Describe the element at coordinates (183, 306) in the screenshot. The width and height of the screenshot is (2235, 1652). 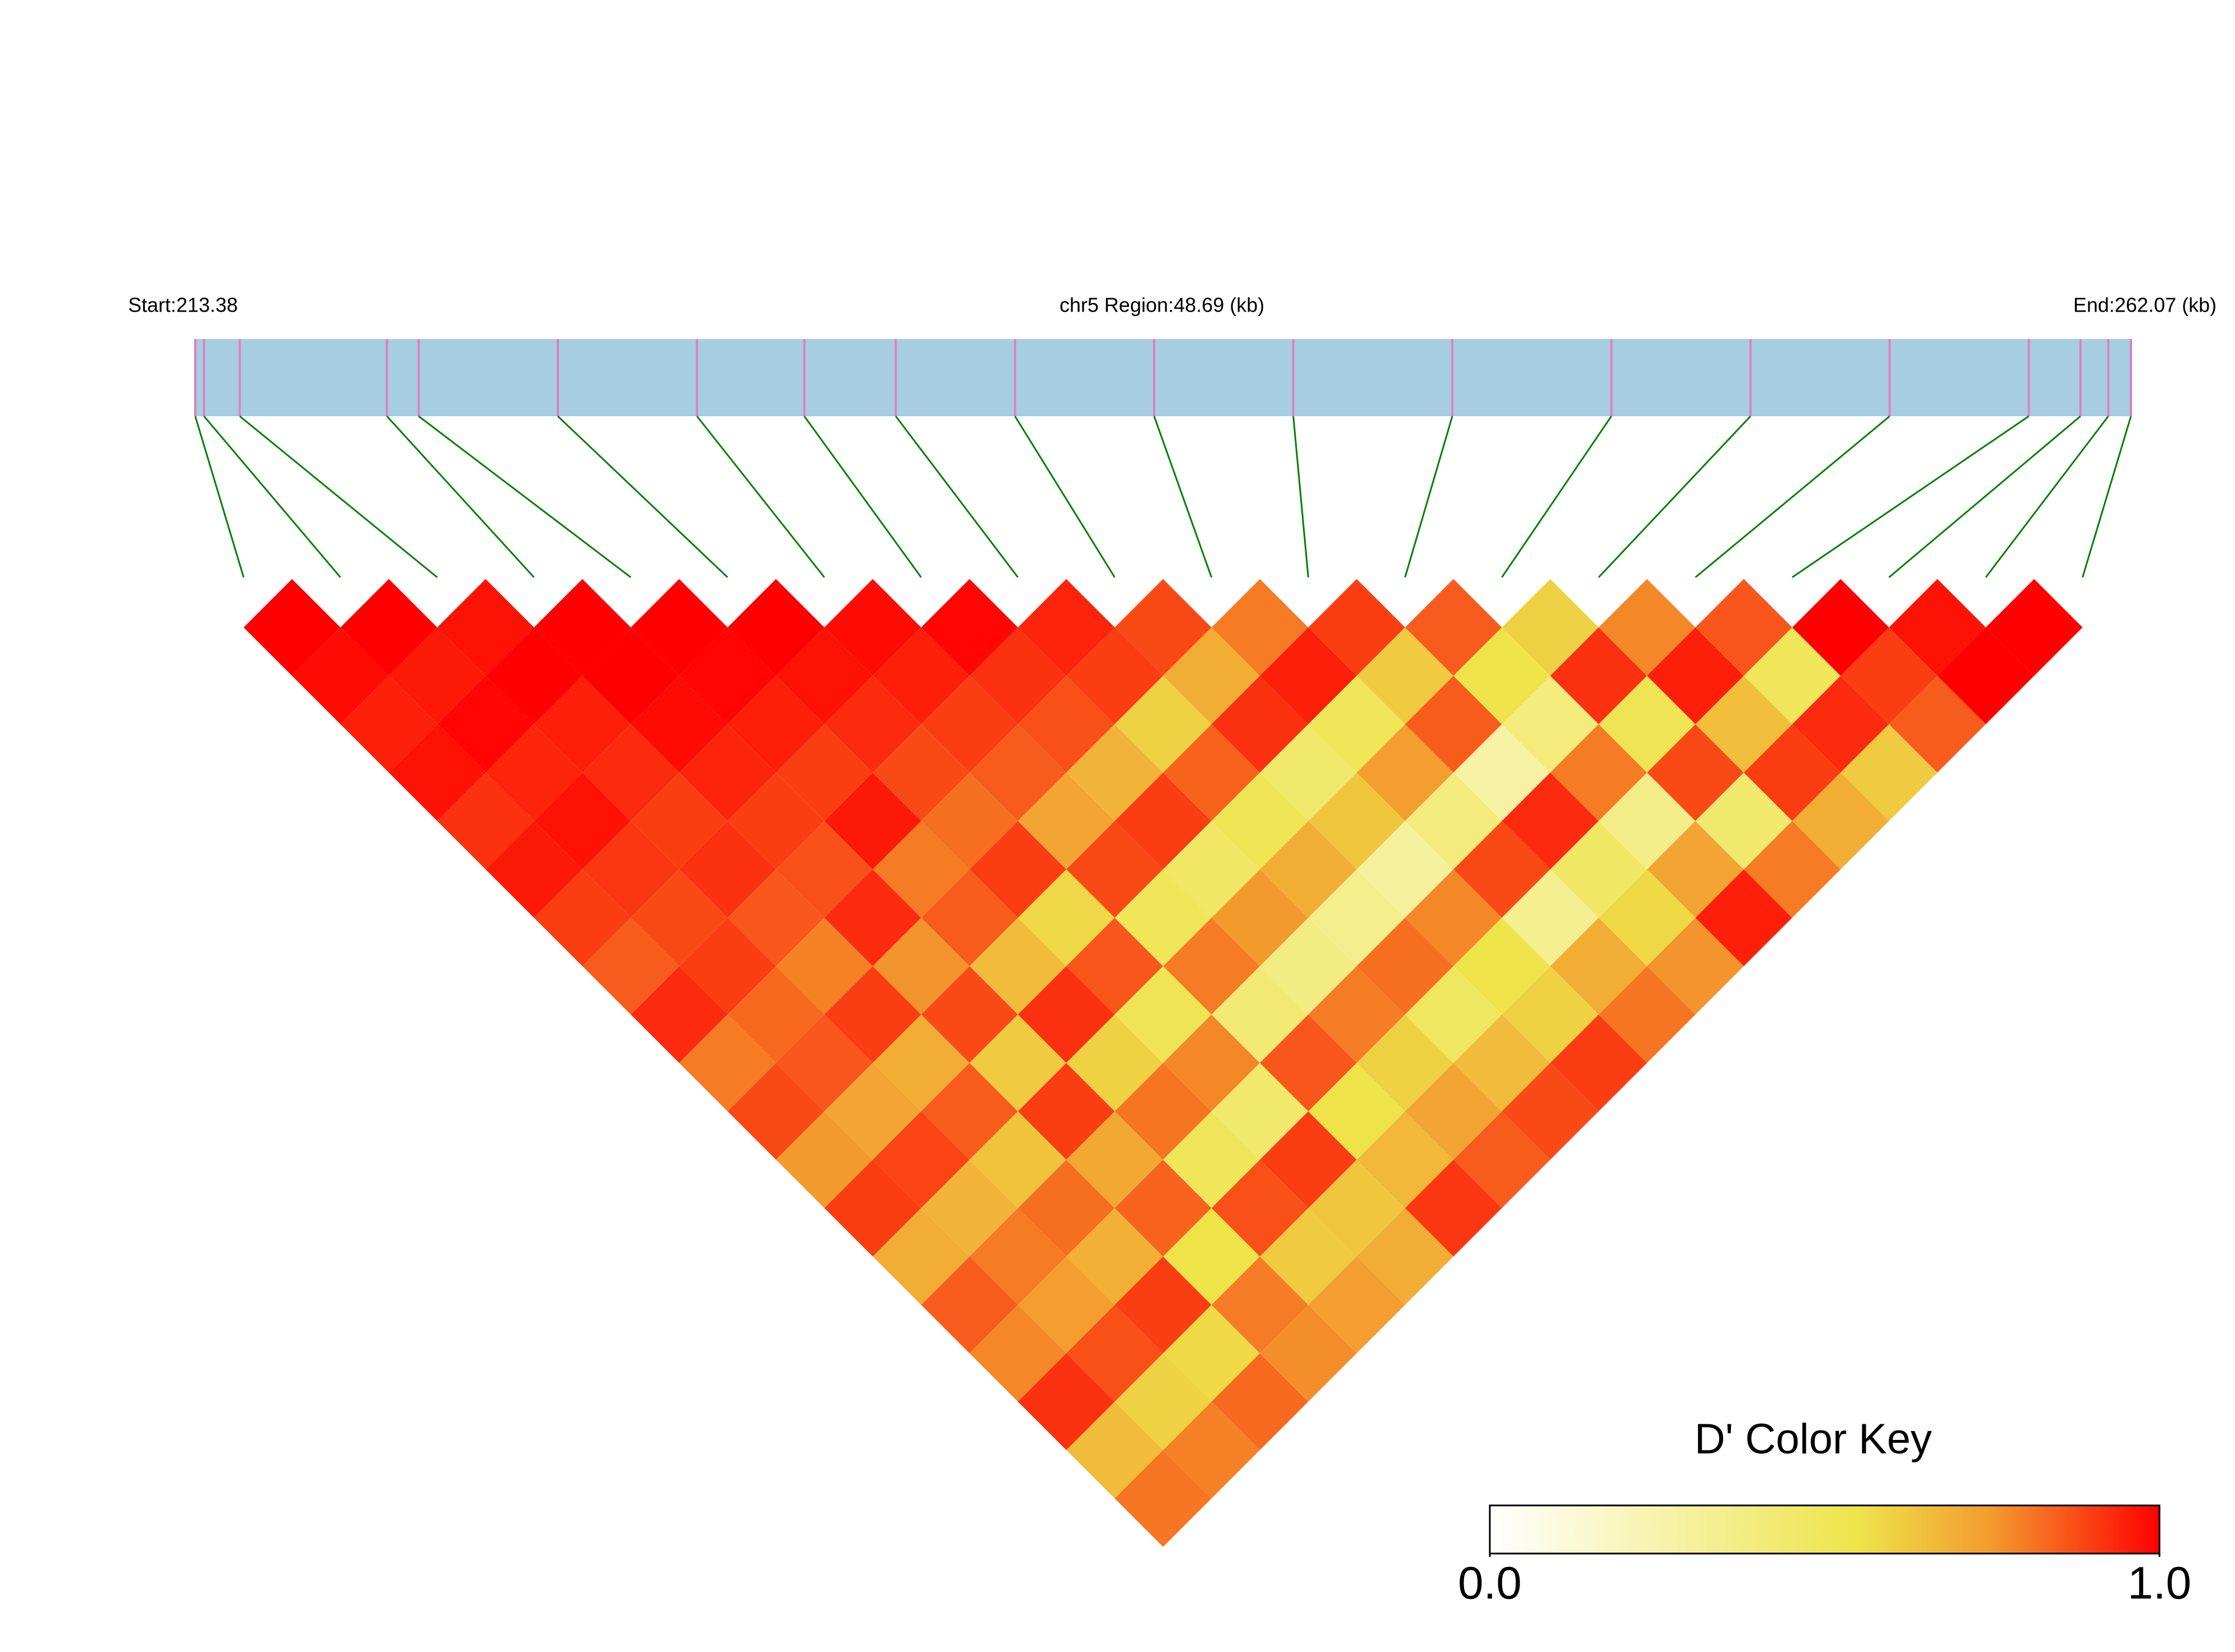
I see `start-label: Start:213.38` at that location.